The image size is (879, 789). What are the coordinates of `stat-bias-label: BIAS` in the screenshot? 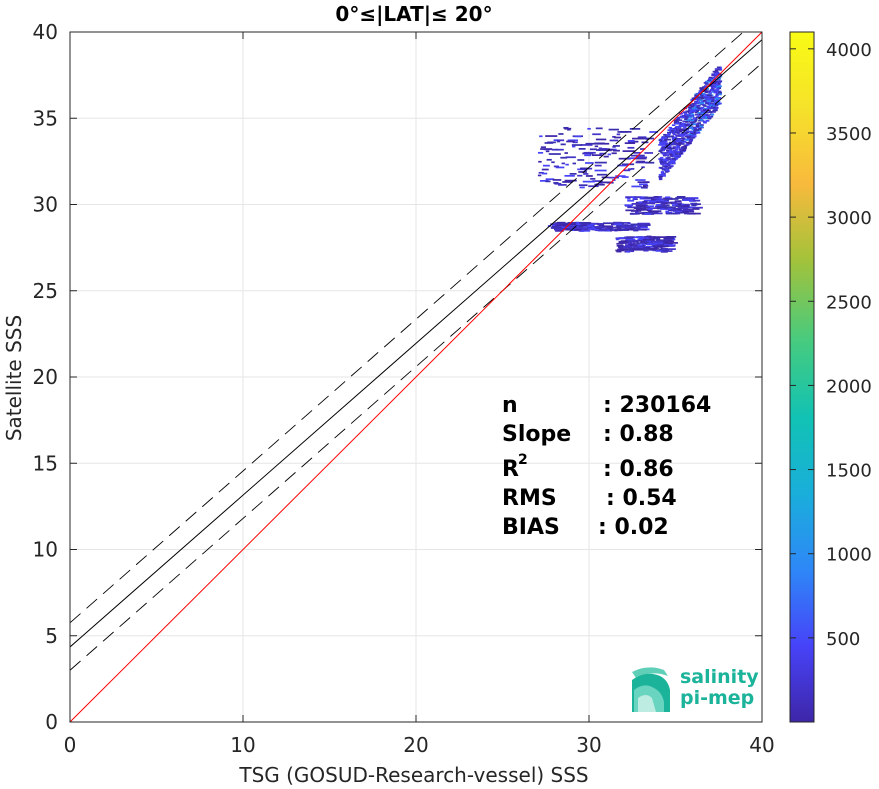 It's located at (531, 527).